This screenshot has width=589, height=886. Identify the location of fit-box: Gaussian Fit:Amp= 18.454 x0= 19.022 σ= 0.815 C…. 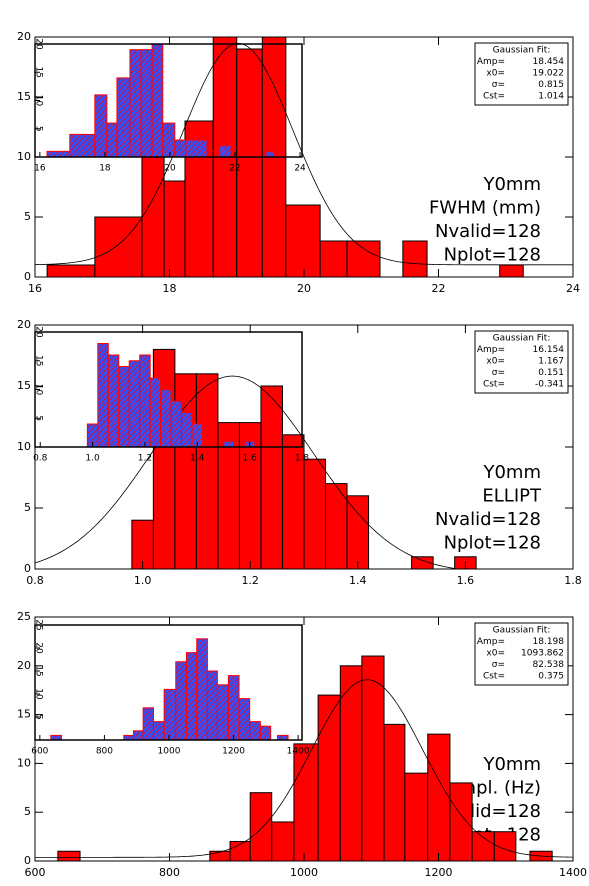
(521, 74).